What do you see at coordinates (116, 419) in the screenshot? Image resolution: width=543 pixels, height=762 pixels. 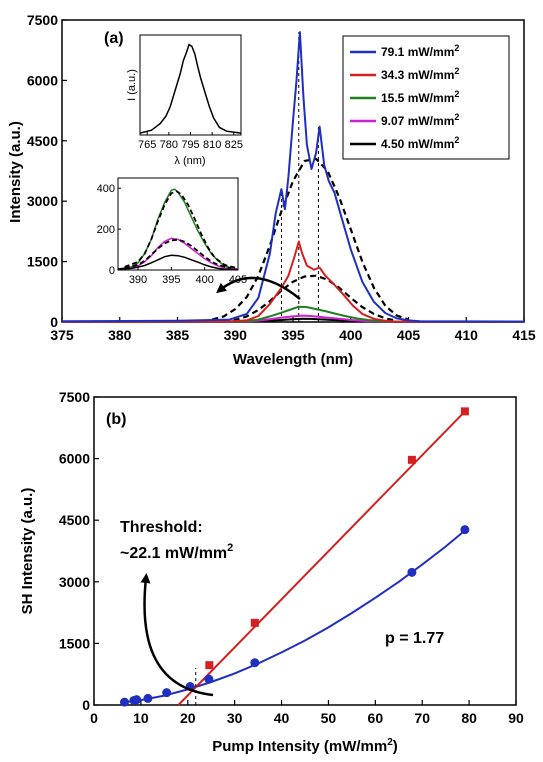 I see `panel-b-label: (b)` at bounding box center [116, 419].